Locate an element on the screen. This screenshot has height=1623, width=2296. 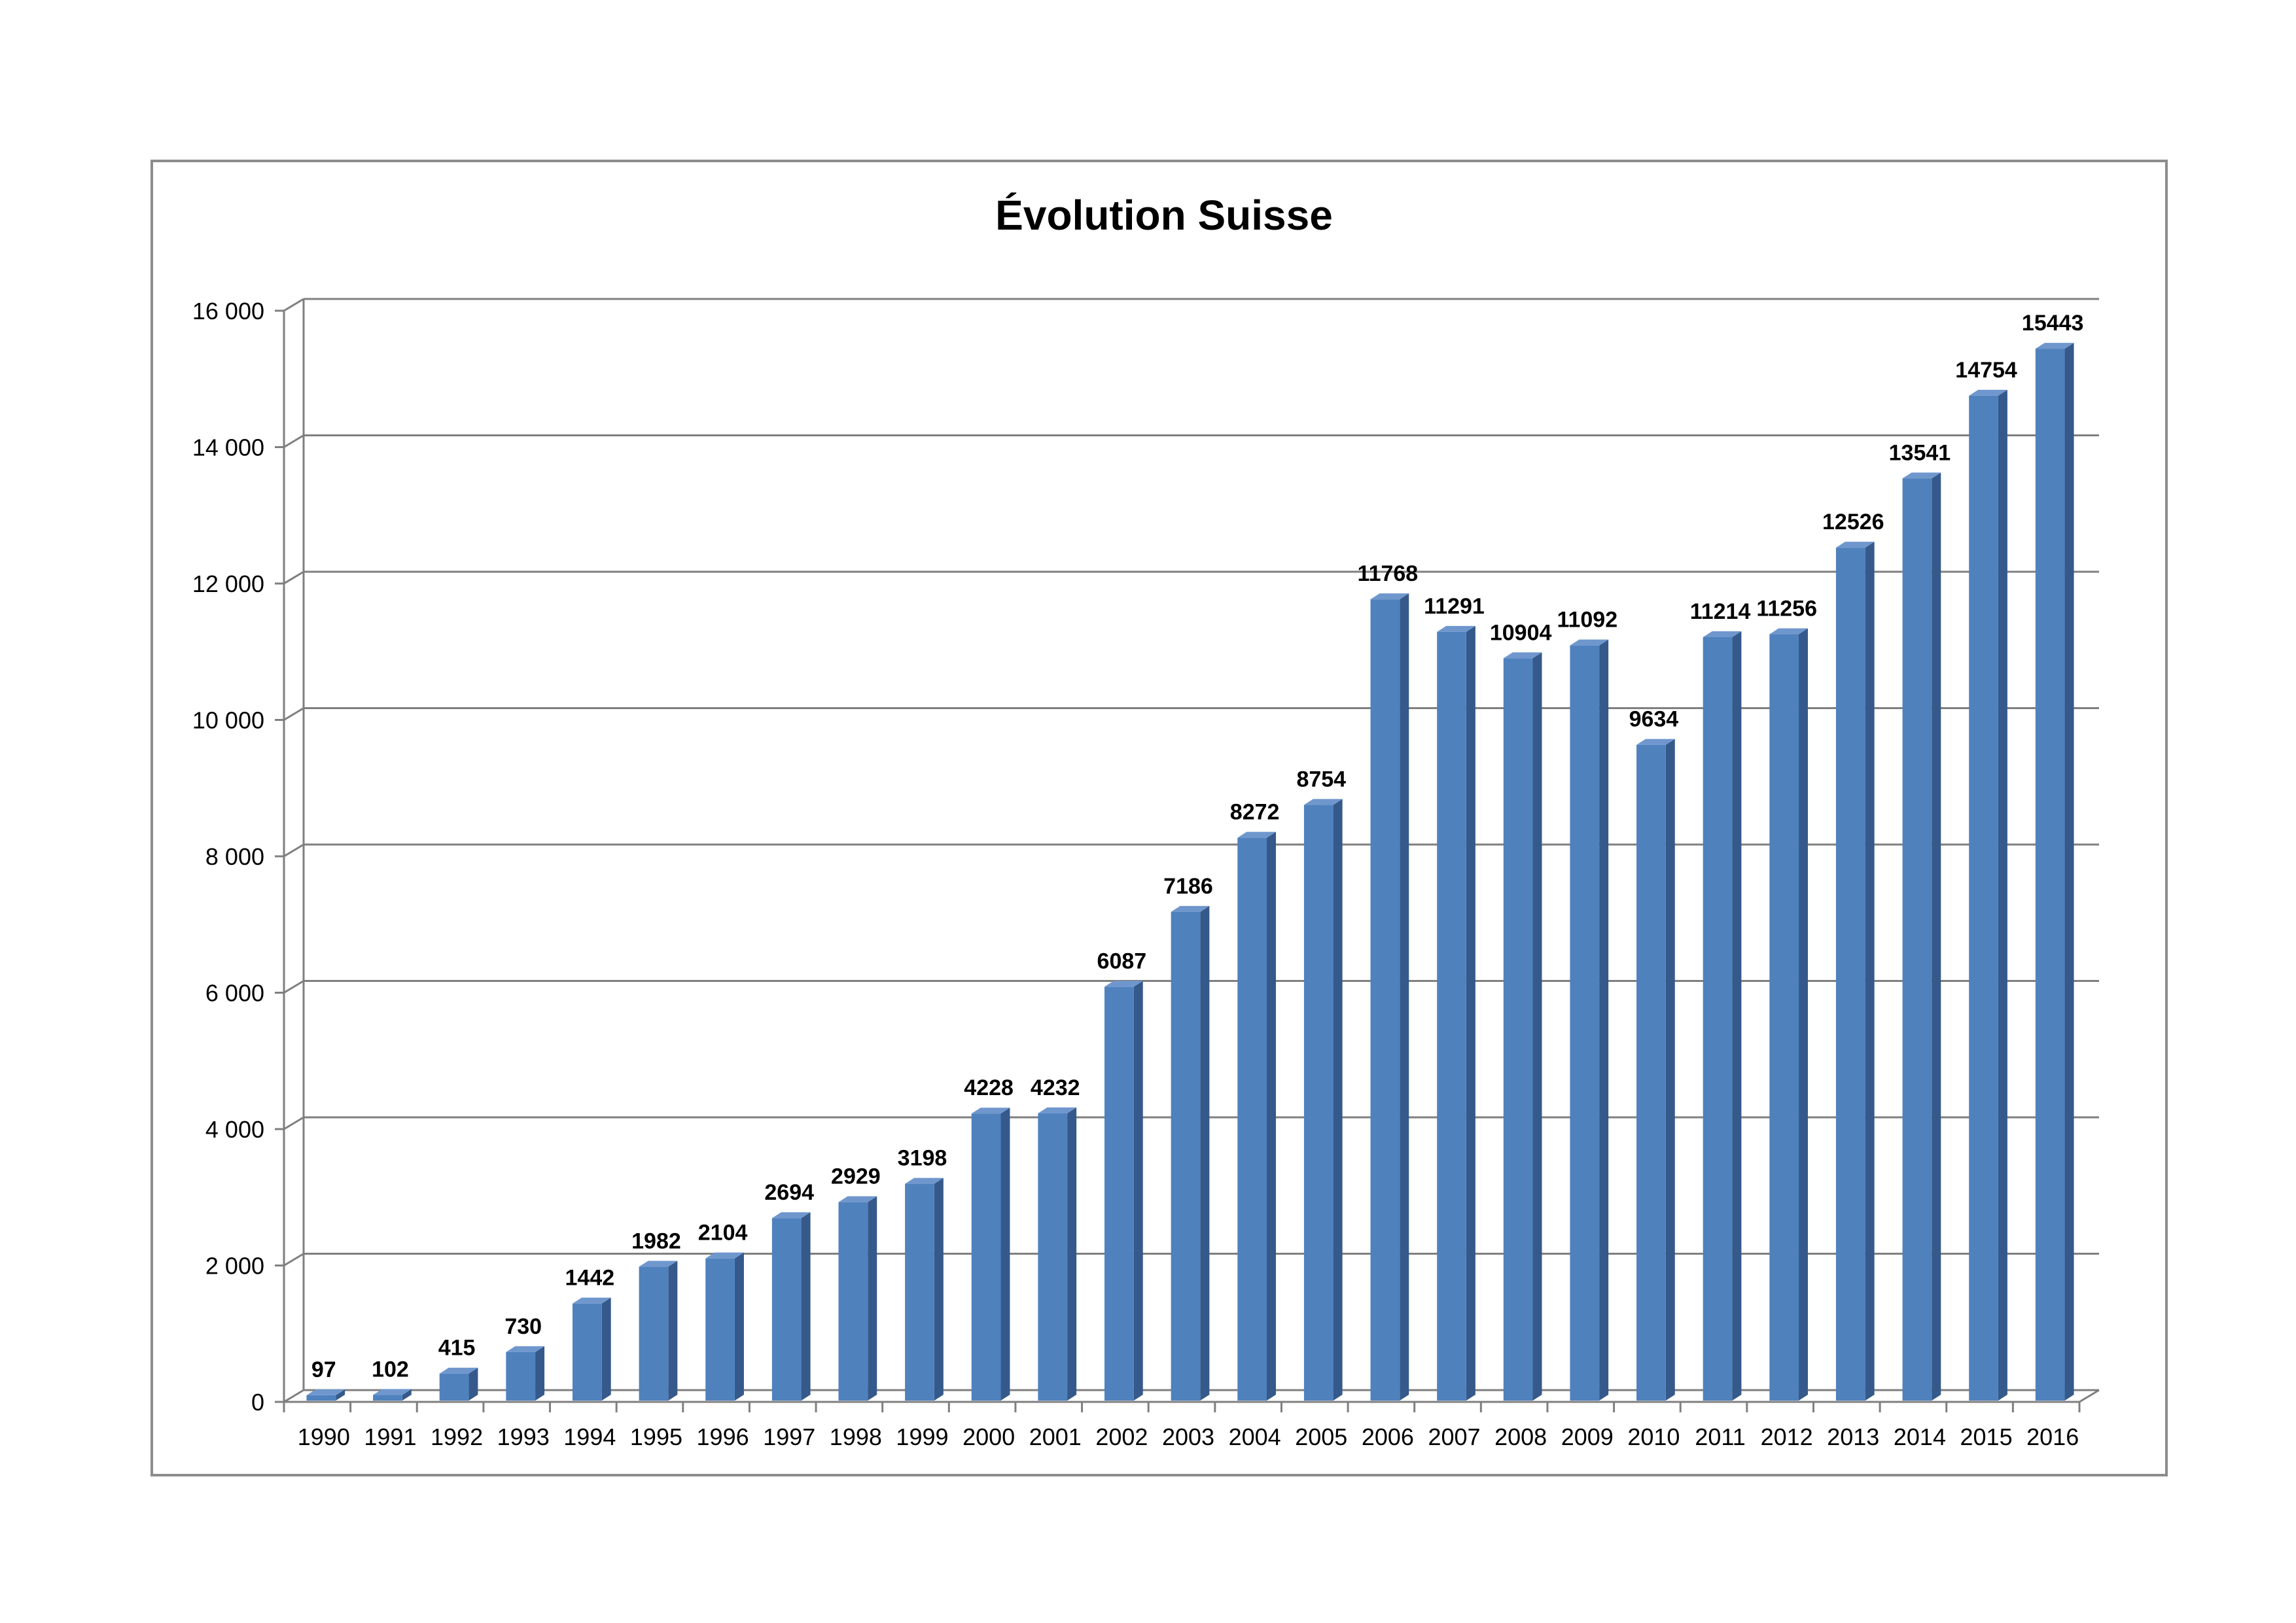
bar-side-2014 is located at coordinates (1937, 937).